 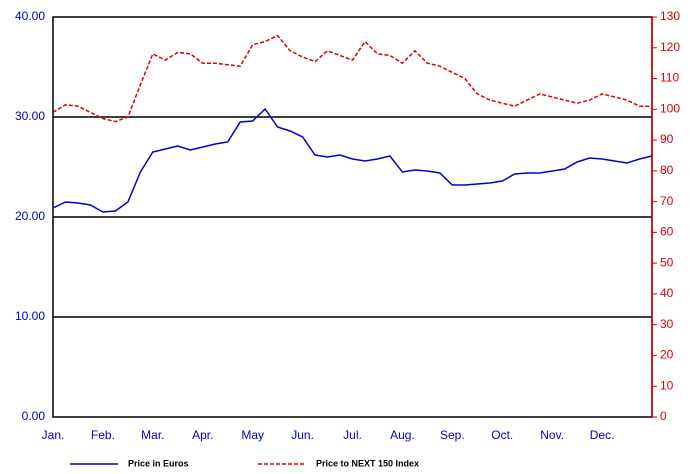 What do you see at coordinates (552, 435) in the screenshot?
I see `x-tick-label: Nov.` at bounding box center [552, 435].